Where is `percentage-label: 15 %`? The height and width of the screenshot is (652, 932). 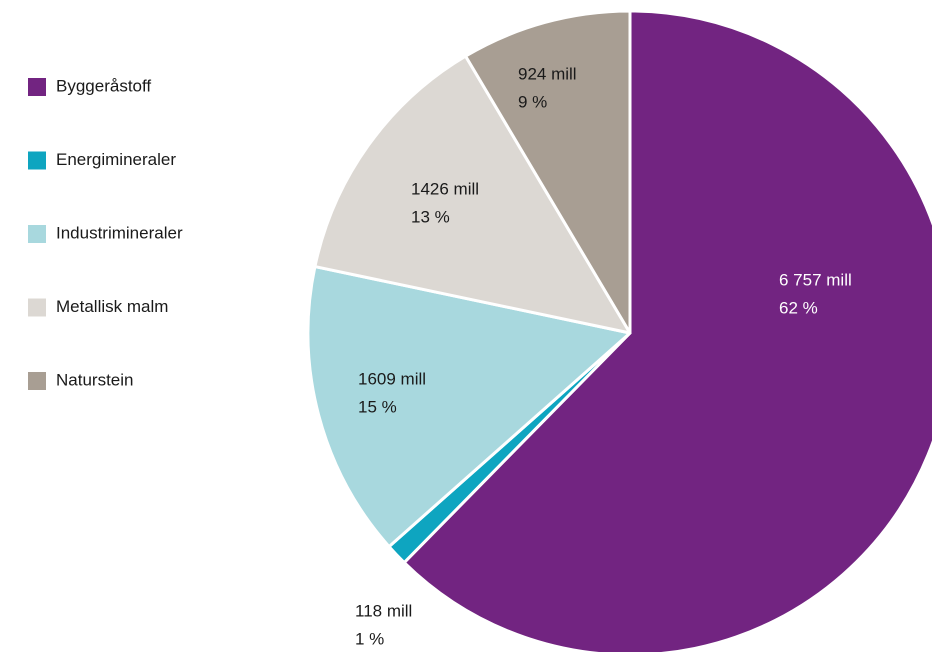 percentage-label: 15 % is located at coordinates (377, 406).